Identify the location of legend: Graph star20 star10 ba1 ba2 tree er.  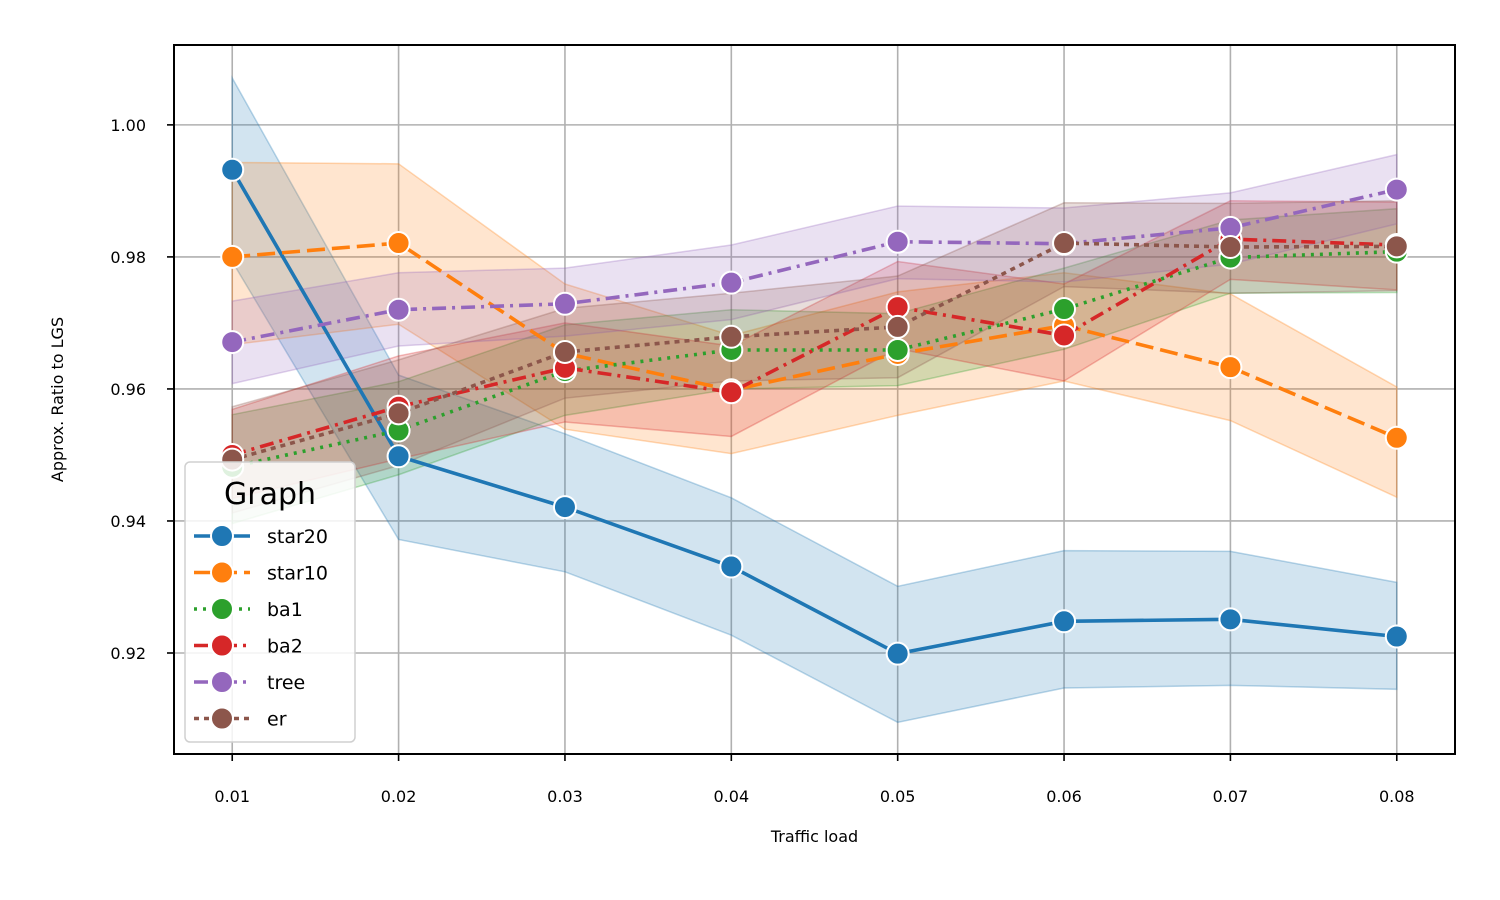
(270, 602).